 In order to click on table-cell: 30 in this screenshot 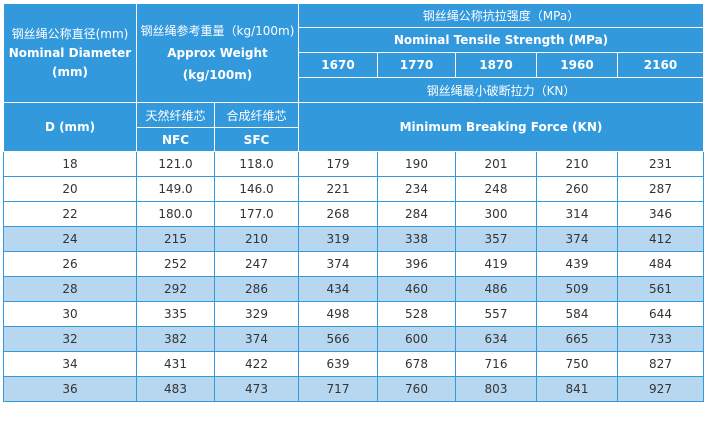, I will do `click(70, 314)`.